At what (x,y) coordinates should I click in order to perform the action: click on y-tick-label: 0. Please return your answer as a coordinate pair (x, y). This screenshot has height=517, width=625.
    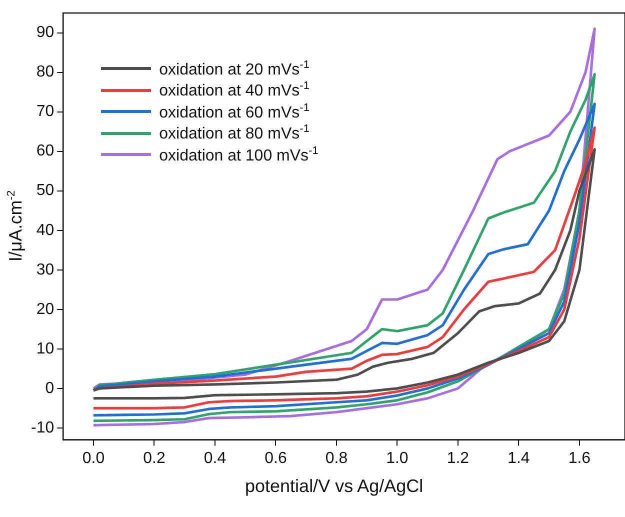
    Looking at the image, I should click on (49, 388).